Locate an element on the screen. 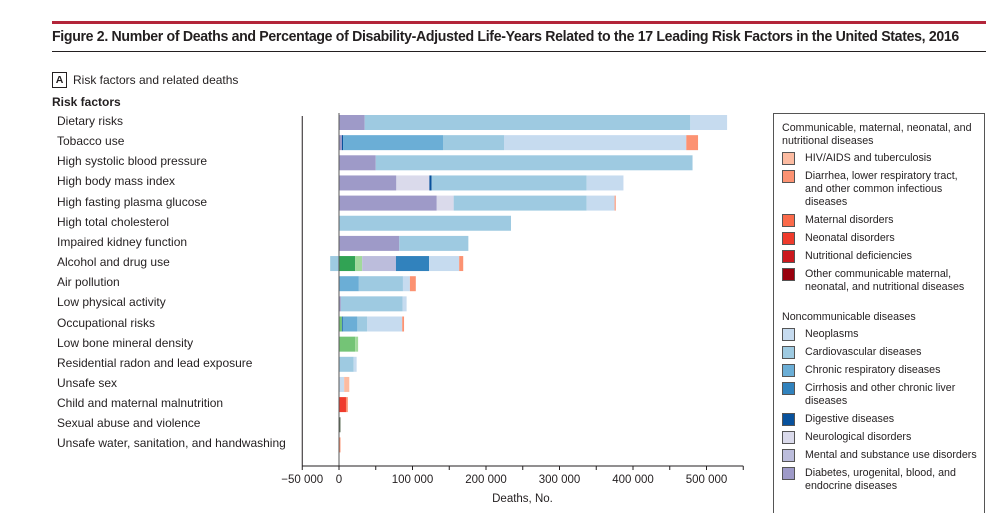 The height and width of the screenshot is (513, 1001). legend-item-nutritional: Nutritional deficiencies is located at coordinates (883, 256).